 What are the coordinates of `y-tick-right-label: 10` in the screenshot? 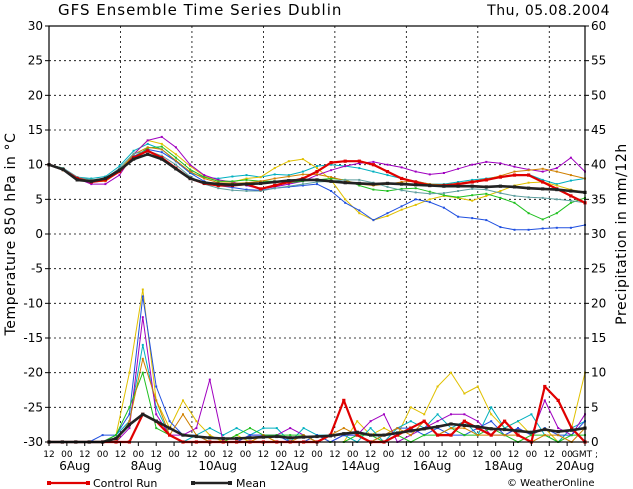 It's located at (598, 373).